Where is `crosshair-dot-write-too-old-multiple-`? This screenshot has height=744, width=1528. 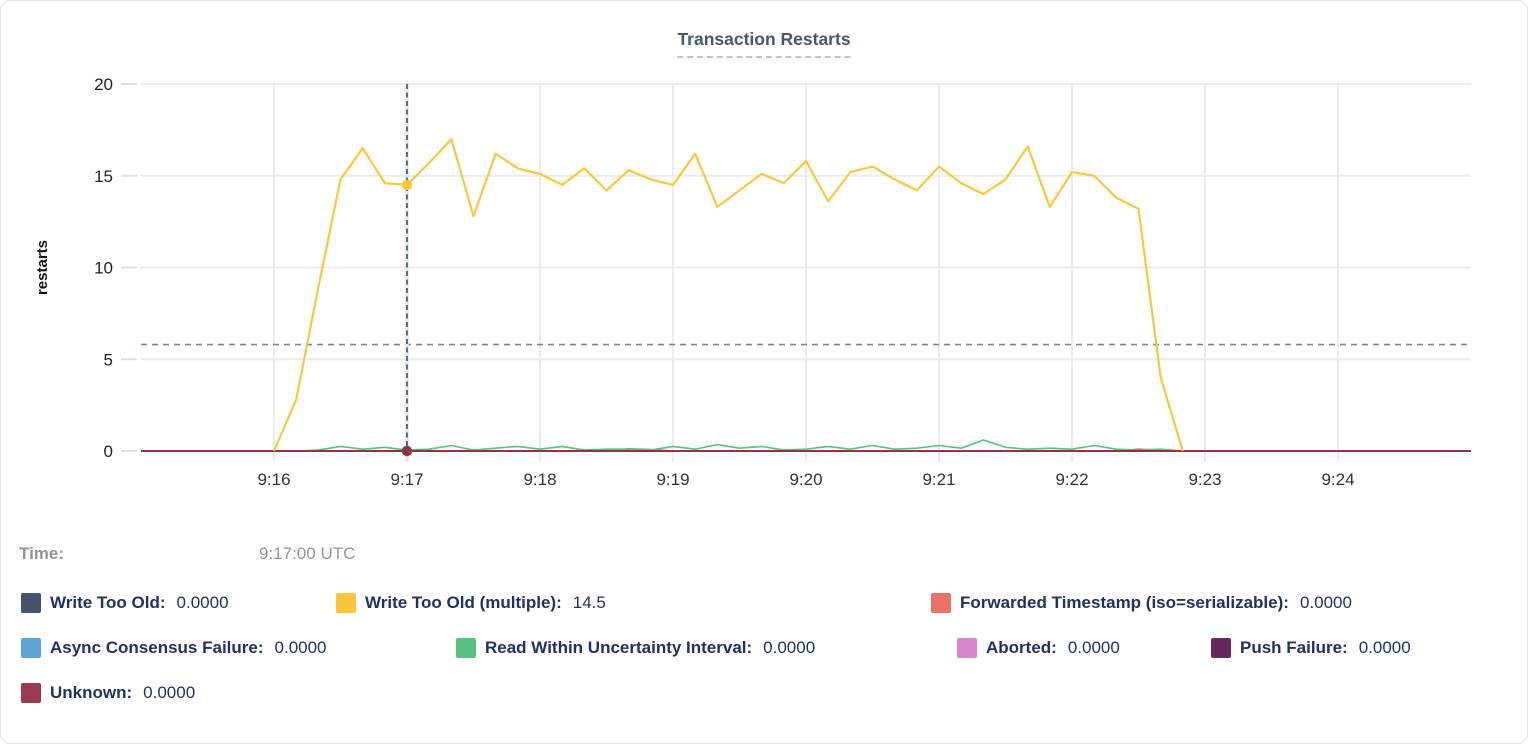
crosshair-dot-write-too-old-multiple- is located at coordinates (407, 185).